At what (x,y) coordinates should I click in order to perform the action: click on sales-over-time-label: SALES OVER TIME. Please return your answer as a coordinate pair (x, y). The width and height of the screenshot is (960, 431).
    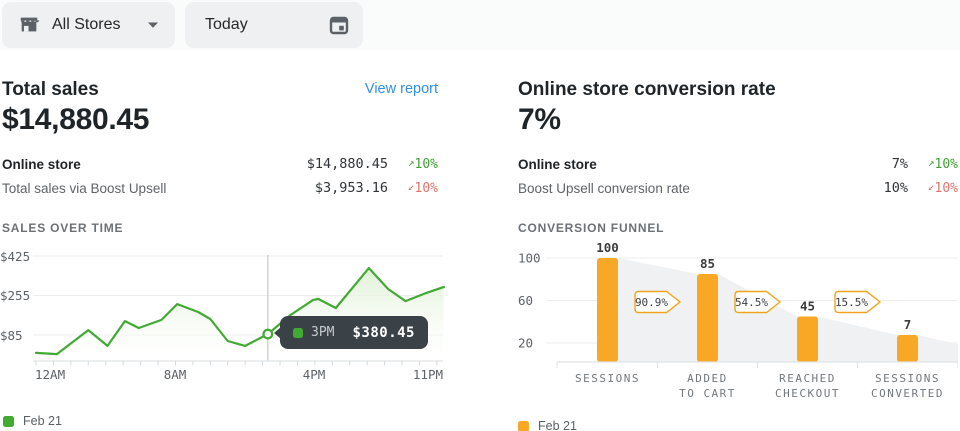
    Looking at the image, I should click on (63, 228).